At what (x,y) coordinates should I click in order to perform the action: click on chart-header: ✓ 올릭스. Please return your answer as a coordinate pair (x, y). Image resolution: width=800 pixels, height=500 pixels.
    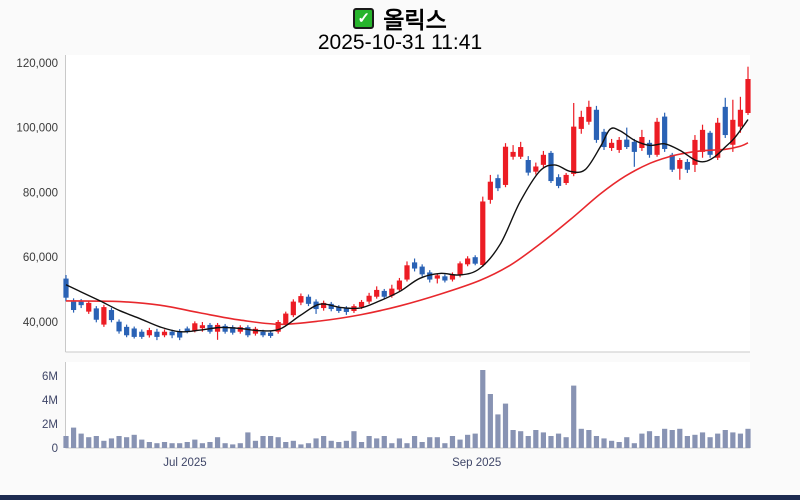
    Looking at the image, I should click on (400, 18).